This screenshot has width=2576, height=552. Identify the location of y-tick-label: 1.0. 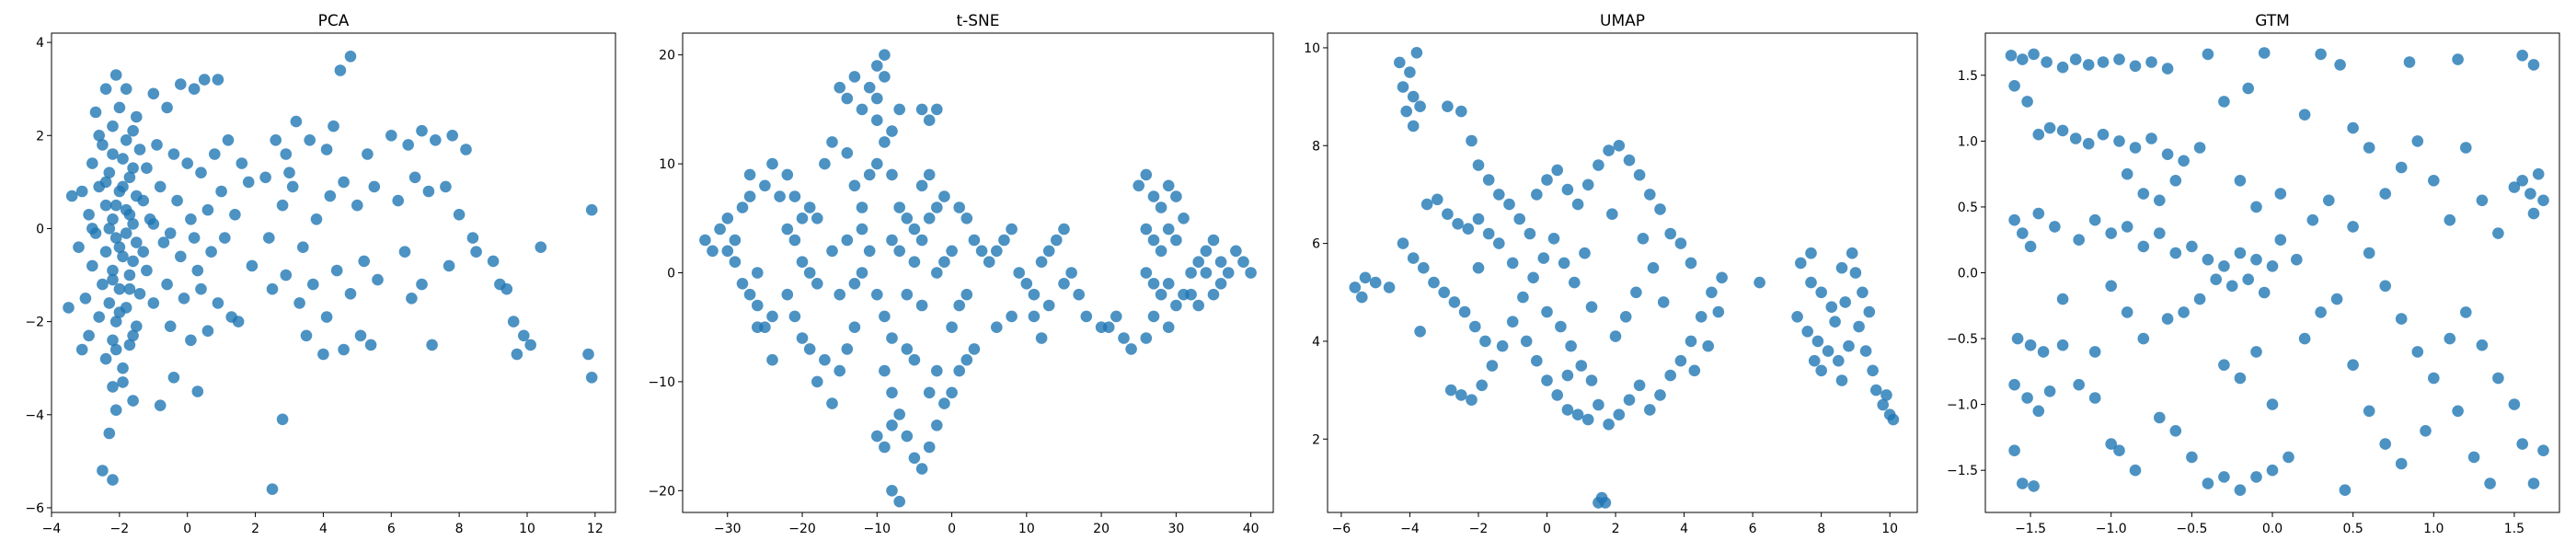
(1968, 141).